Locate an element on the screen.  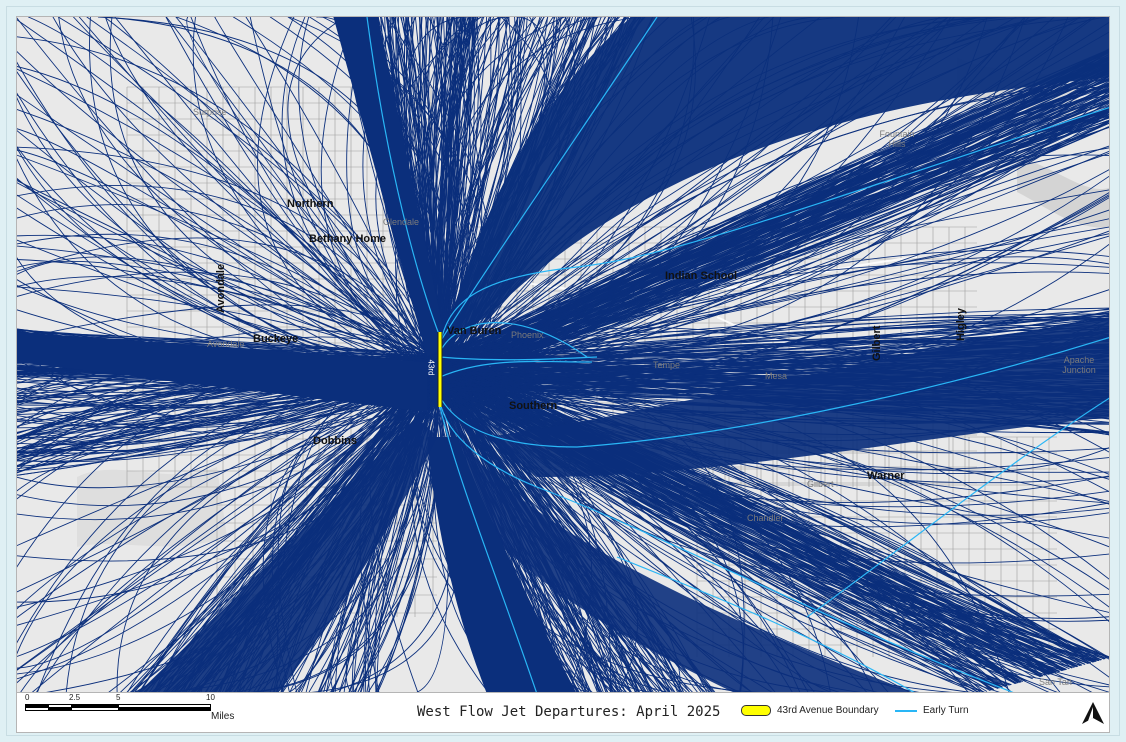
legend-early-turn-label: Early Turn is located at coordinates (946, 710).